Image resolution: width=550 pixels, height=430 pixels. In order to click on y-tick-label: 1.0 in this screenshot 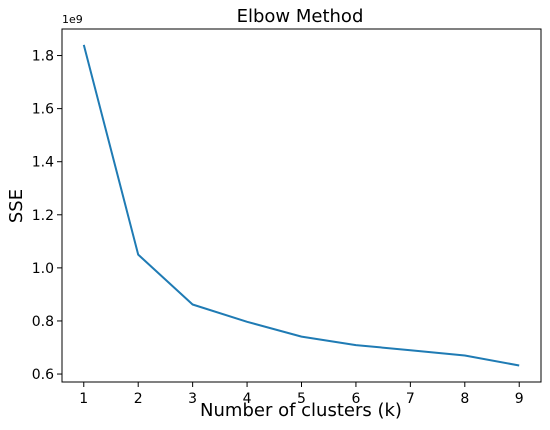, I will do `click(43, 269)`.